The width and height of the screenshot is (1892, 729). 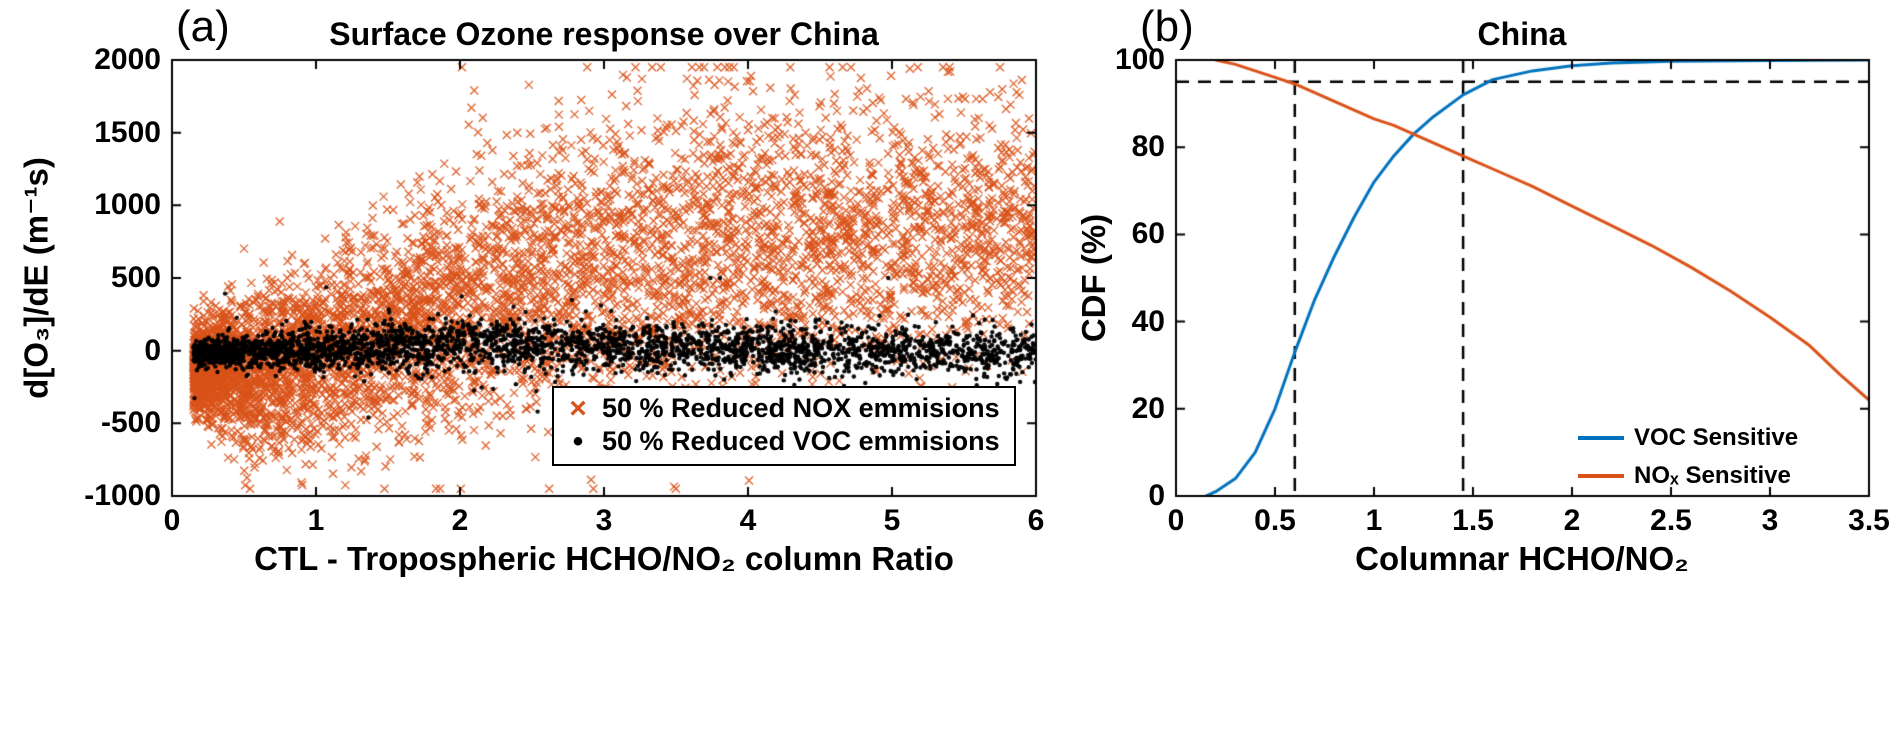 What do you see at coordinates (1671, 520) in the screenshot?
I see `x-tick-label: 2.5` at bounding box center [1671, 520].